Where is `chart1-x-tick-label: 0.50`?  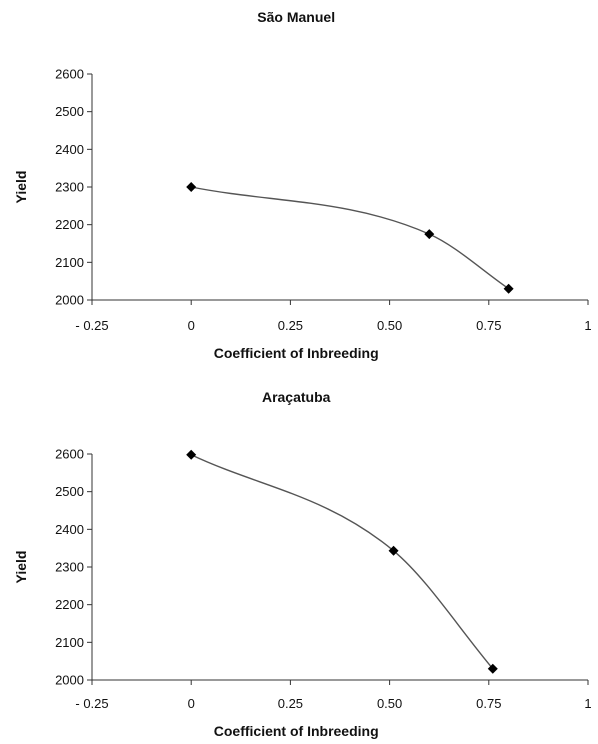 chart1-x-tick-label: 0.50 is located at coordinates (389, 325).